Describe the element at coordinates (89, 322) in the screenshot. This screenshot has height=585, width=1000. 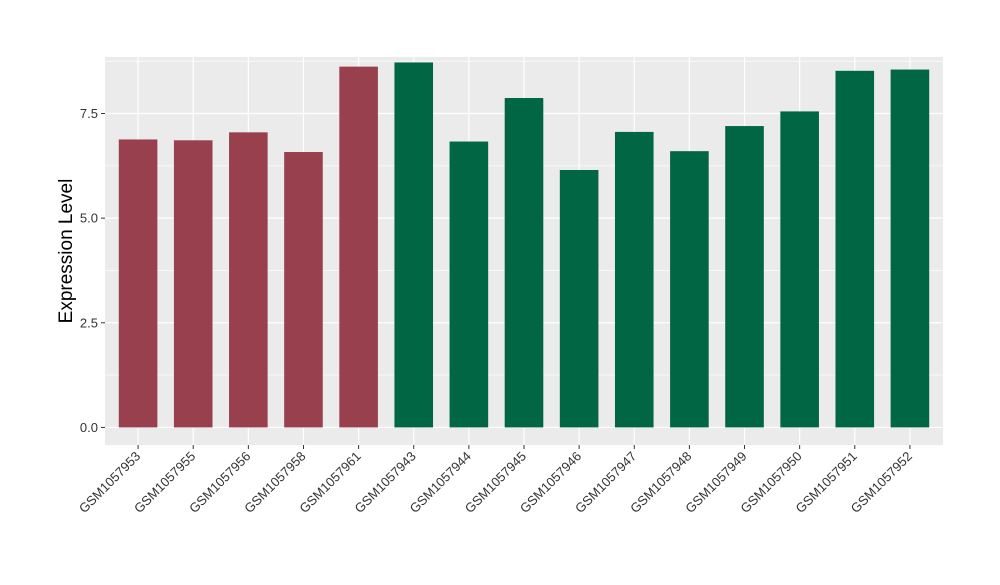
I see `y-tick-label: 2.5` at that location.